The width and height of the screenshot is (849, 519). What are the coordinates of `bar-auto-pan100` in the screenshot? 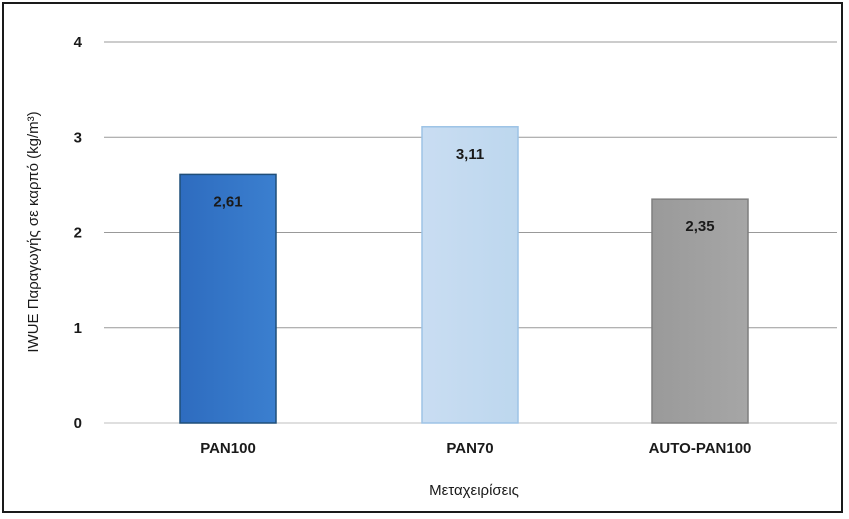 It's located at (700, 311).